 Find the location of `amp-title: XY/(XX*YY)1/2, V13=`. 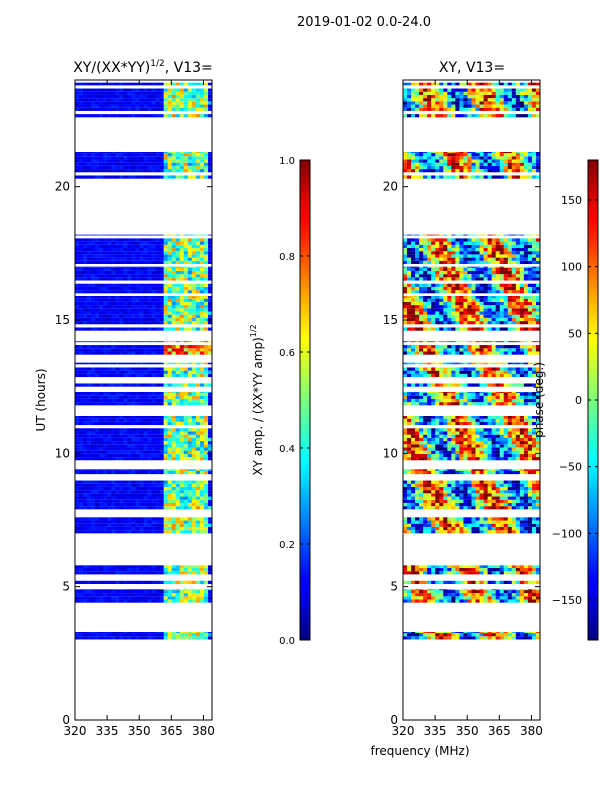

amp-title: XY/(XX*YY)1/2, V13= is located at coordinates (143, 67).